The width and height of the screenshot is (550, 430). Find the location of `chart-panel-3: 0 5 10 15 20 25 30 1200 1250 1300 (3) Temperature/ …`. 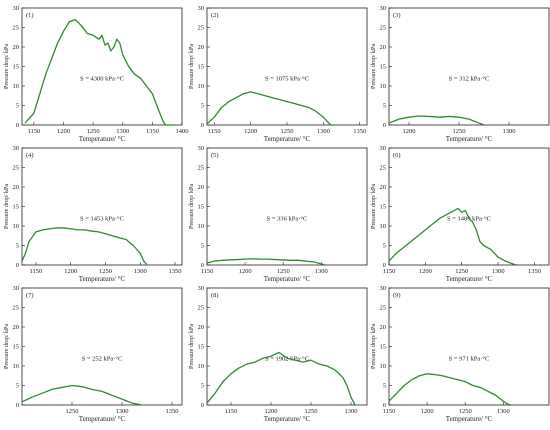

chart-panel-3: 0 5 10 15 20 25 30 1200 1250 1300 (3) Temperature/ … is located at coordinates (460, 74).